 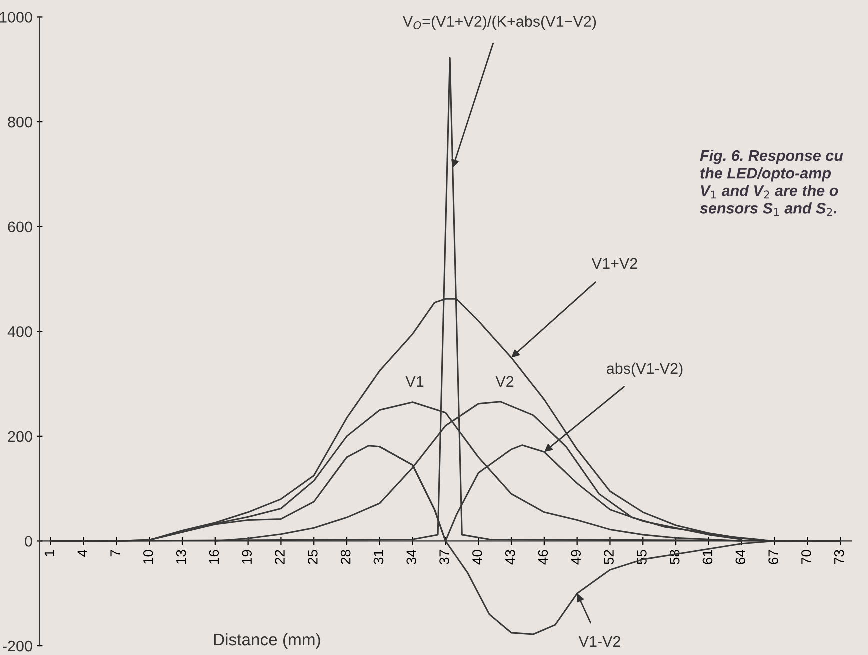 What do you see at coordinates (807, 557) in the screenshot?
I see `x-tick-label: 70` at bounding box center [807, 557].